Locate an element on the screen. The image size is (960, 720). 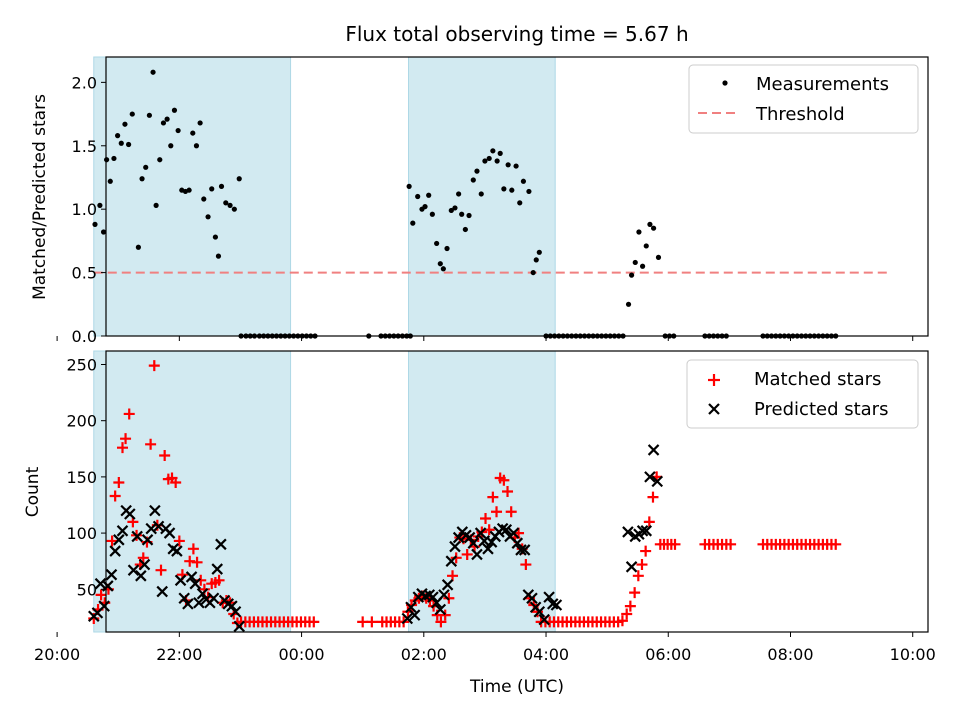
y-tick-label: 150 is located at coordinates (81, 477).